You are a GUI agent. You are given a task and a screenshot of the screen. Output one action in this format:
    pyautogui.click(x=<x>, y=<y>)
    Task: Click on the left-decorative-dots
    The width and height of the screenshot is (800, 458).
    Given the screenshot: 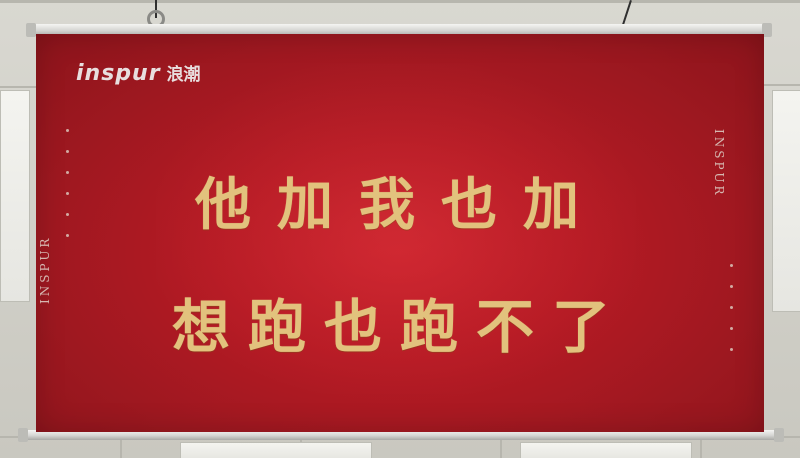 What is the action you would take?
    pyautogui.click(x=67, y=183)
    